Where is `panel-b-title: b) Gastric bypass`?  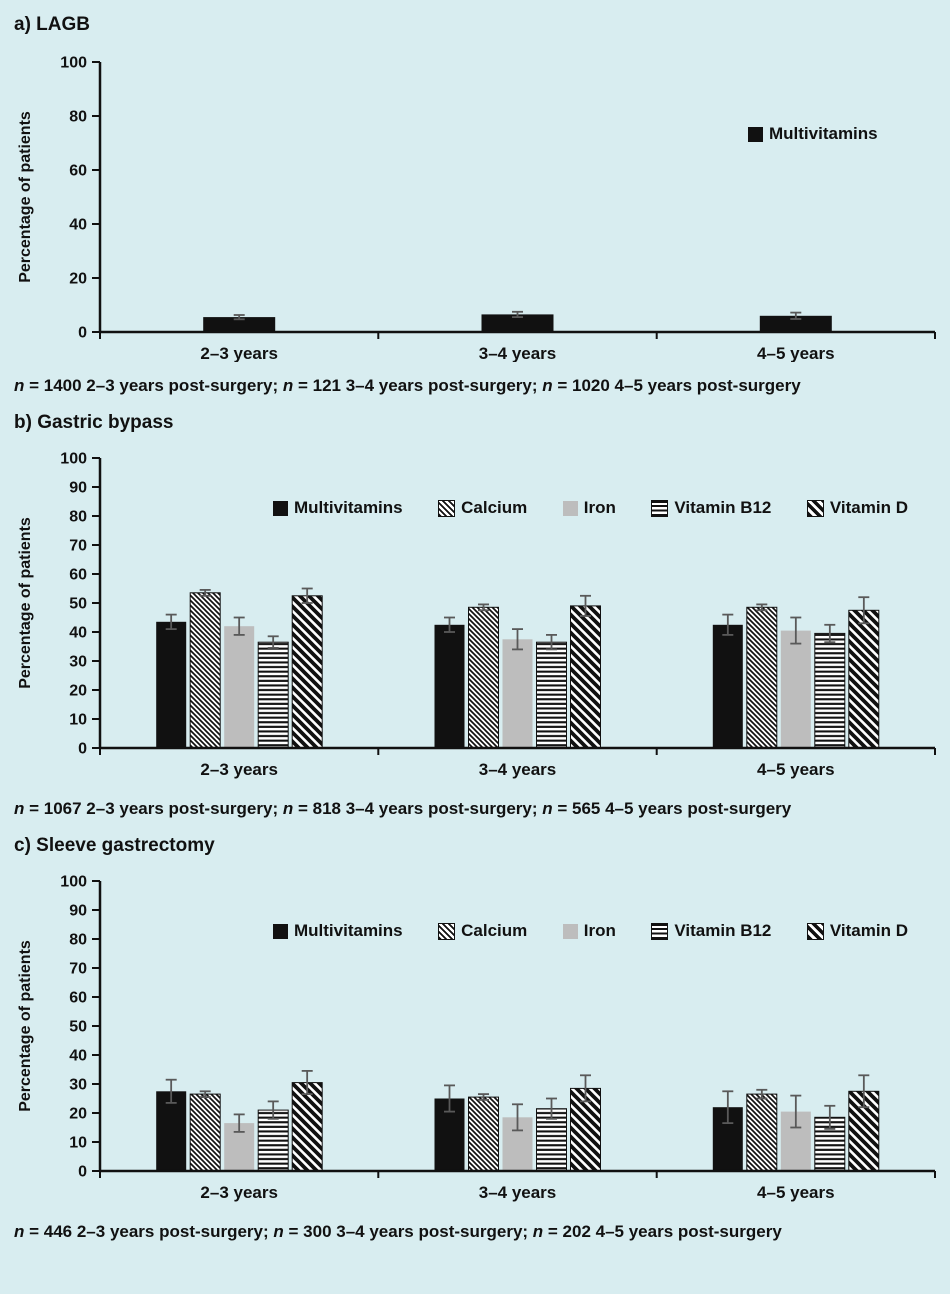
panel-b-title: b) Gastric bypass is located at coordinates (94, 422).